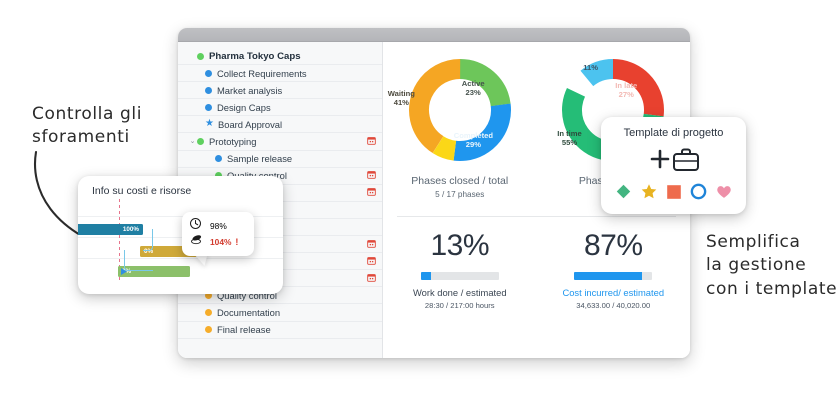  I want to click on template-shape-palette, so click(673, 191).